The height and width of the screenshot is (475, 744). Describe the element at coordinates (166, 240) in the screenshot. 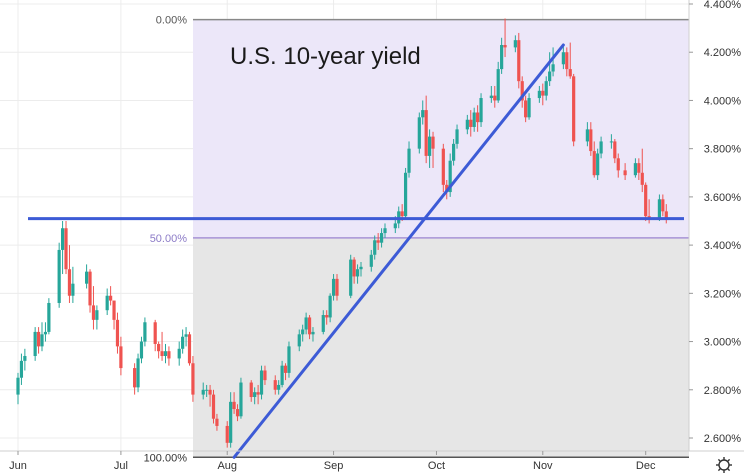

I see `fibonacci-labels: 0.00% 50.00% 100.00%` at that location.